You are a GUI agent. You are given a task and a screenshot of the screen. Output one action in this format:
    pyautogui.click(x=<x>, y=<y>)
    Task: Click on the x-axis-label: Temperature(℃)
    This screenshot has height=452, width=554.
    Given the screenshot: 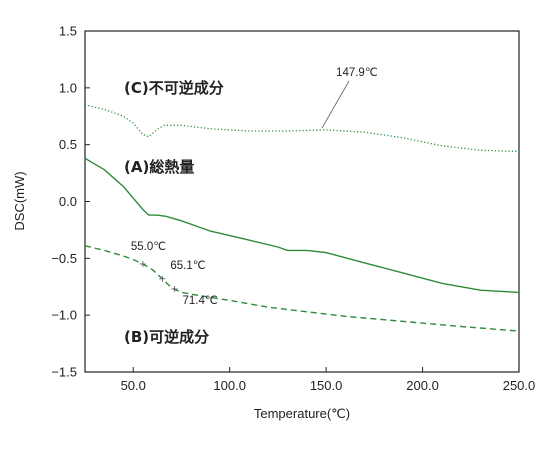 What is the action you would take?
    pyautogui.click(x=302, y=413)
    